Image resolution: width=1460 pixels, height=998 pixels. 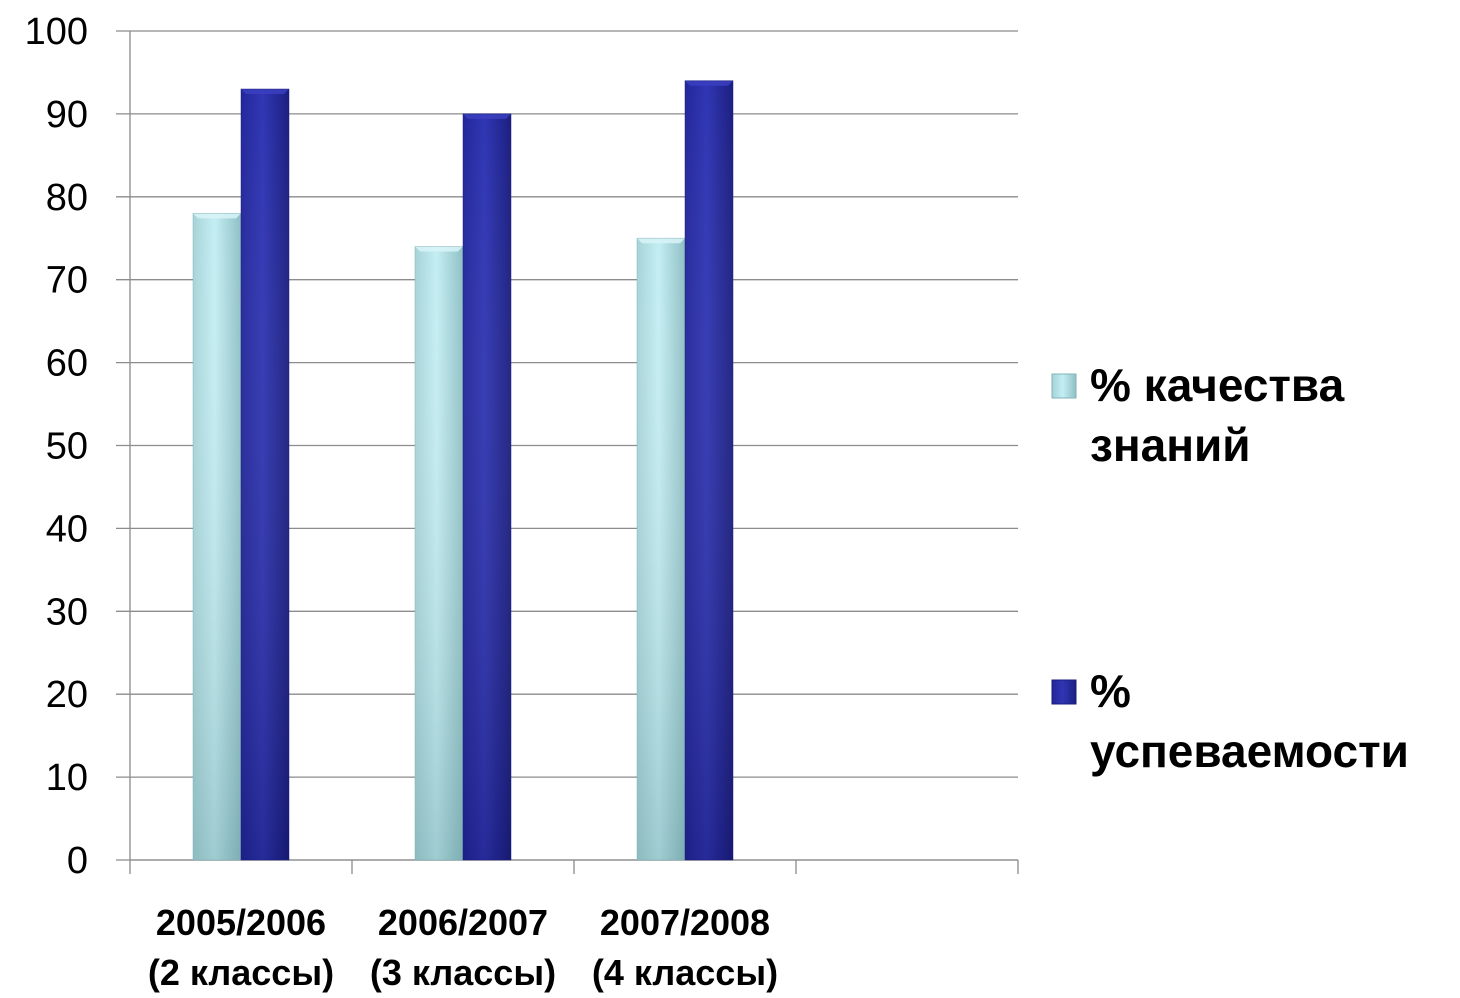 What do you see at coordinates (1110, 691) in the screenshot?
I see `legend-label-series-2: %` at bounding box center [1110, 691].